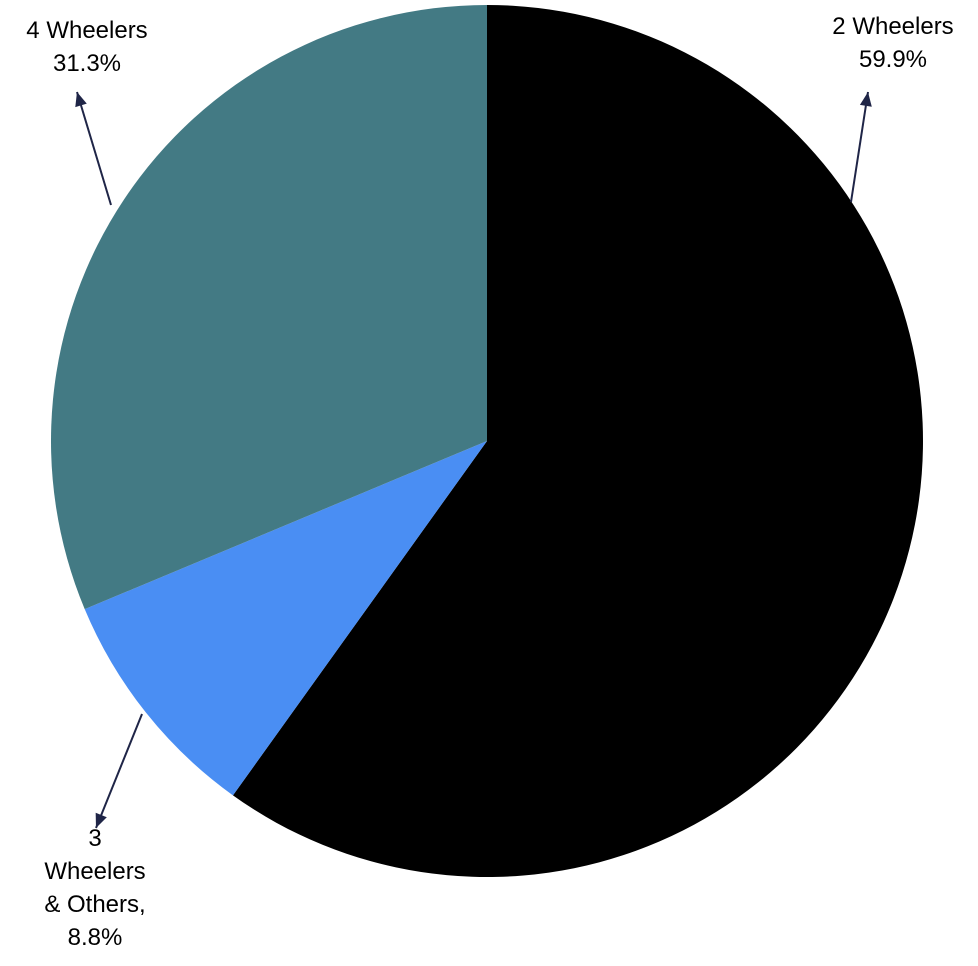 The height and width of the screenshot is (966, 978). I want to click on data-label-line: Wheelers, so click(94, 871).